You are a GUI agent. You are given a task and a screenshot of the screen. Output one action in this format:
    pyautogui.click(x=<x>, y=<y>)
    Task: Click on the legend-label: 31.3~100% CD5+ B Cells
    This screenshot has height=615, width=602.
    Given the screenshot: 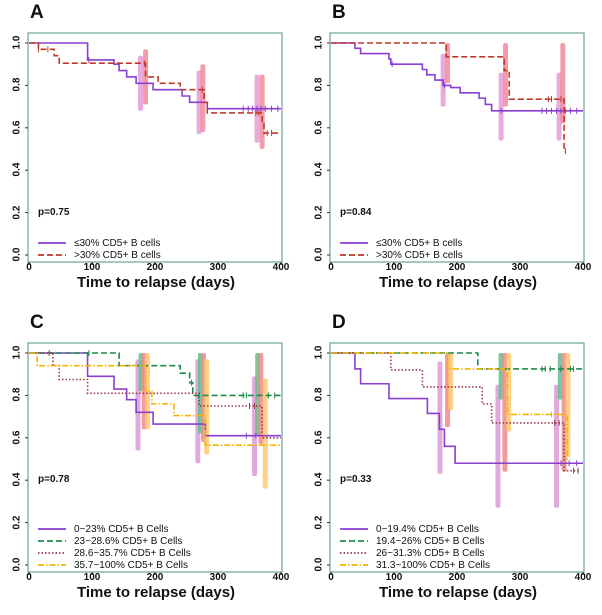 What is the action you would take?
    pyautogui.click(x=433, y=565)
    